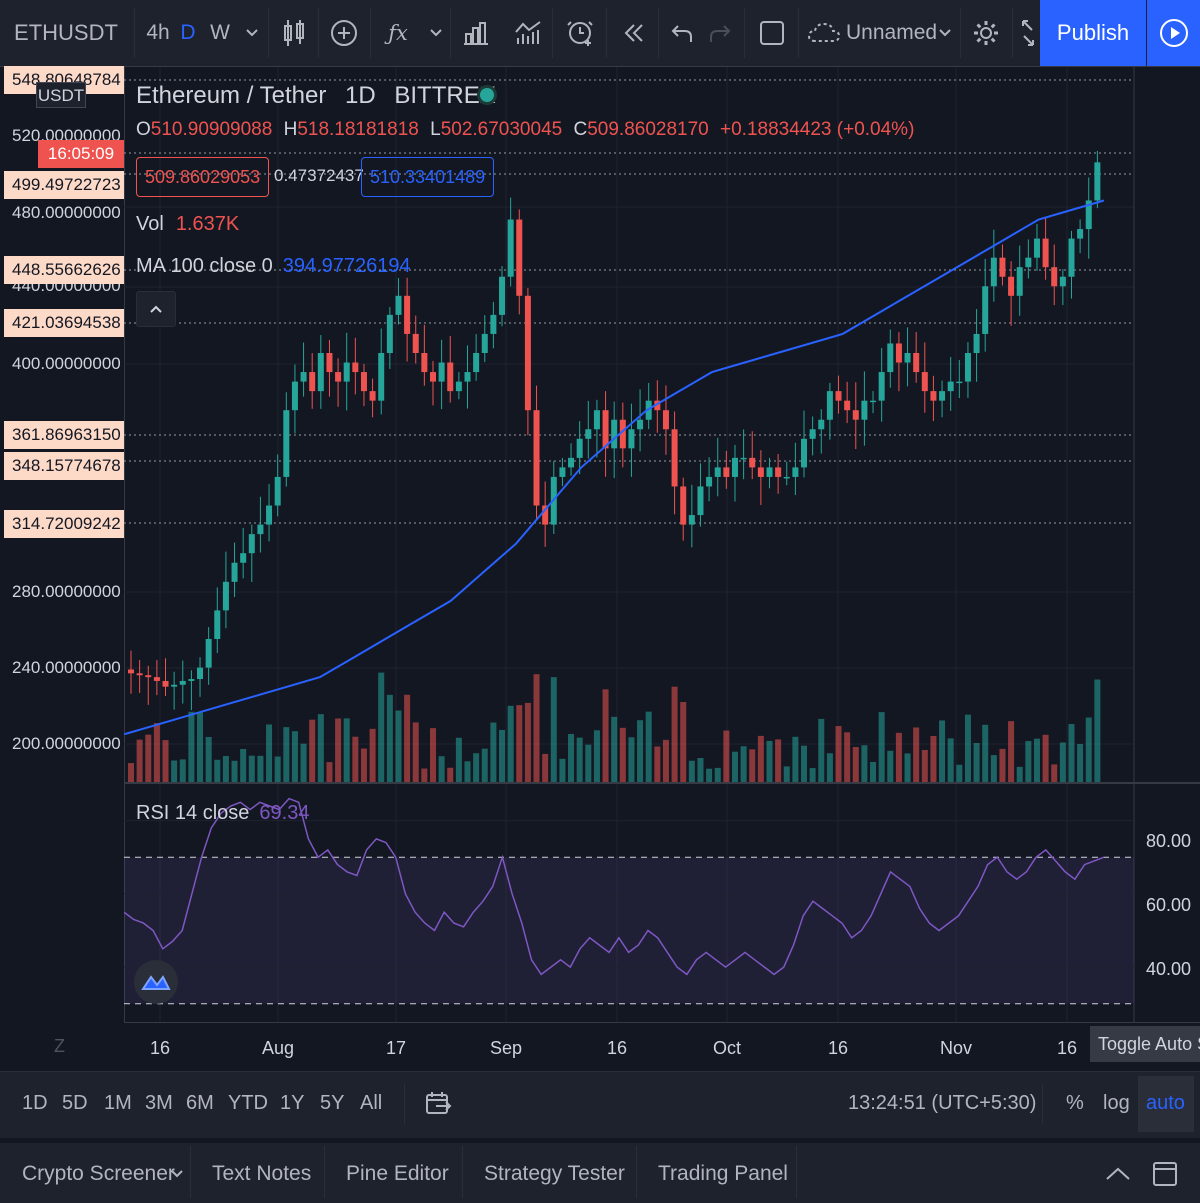  Describe the element at coordinates (252, 33) in the screenshot. I see `interval-dropdown-icon` at that location.